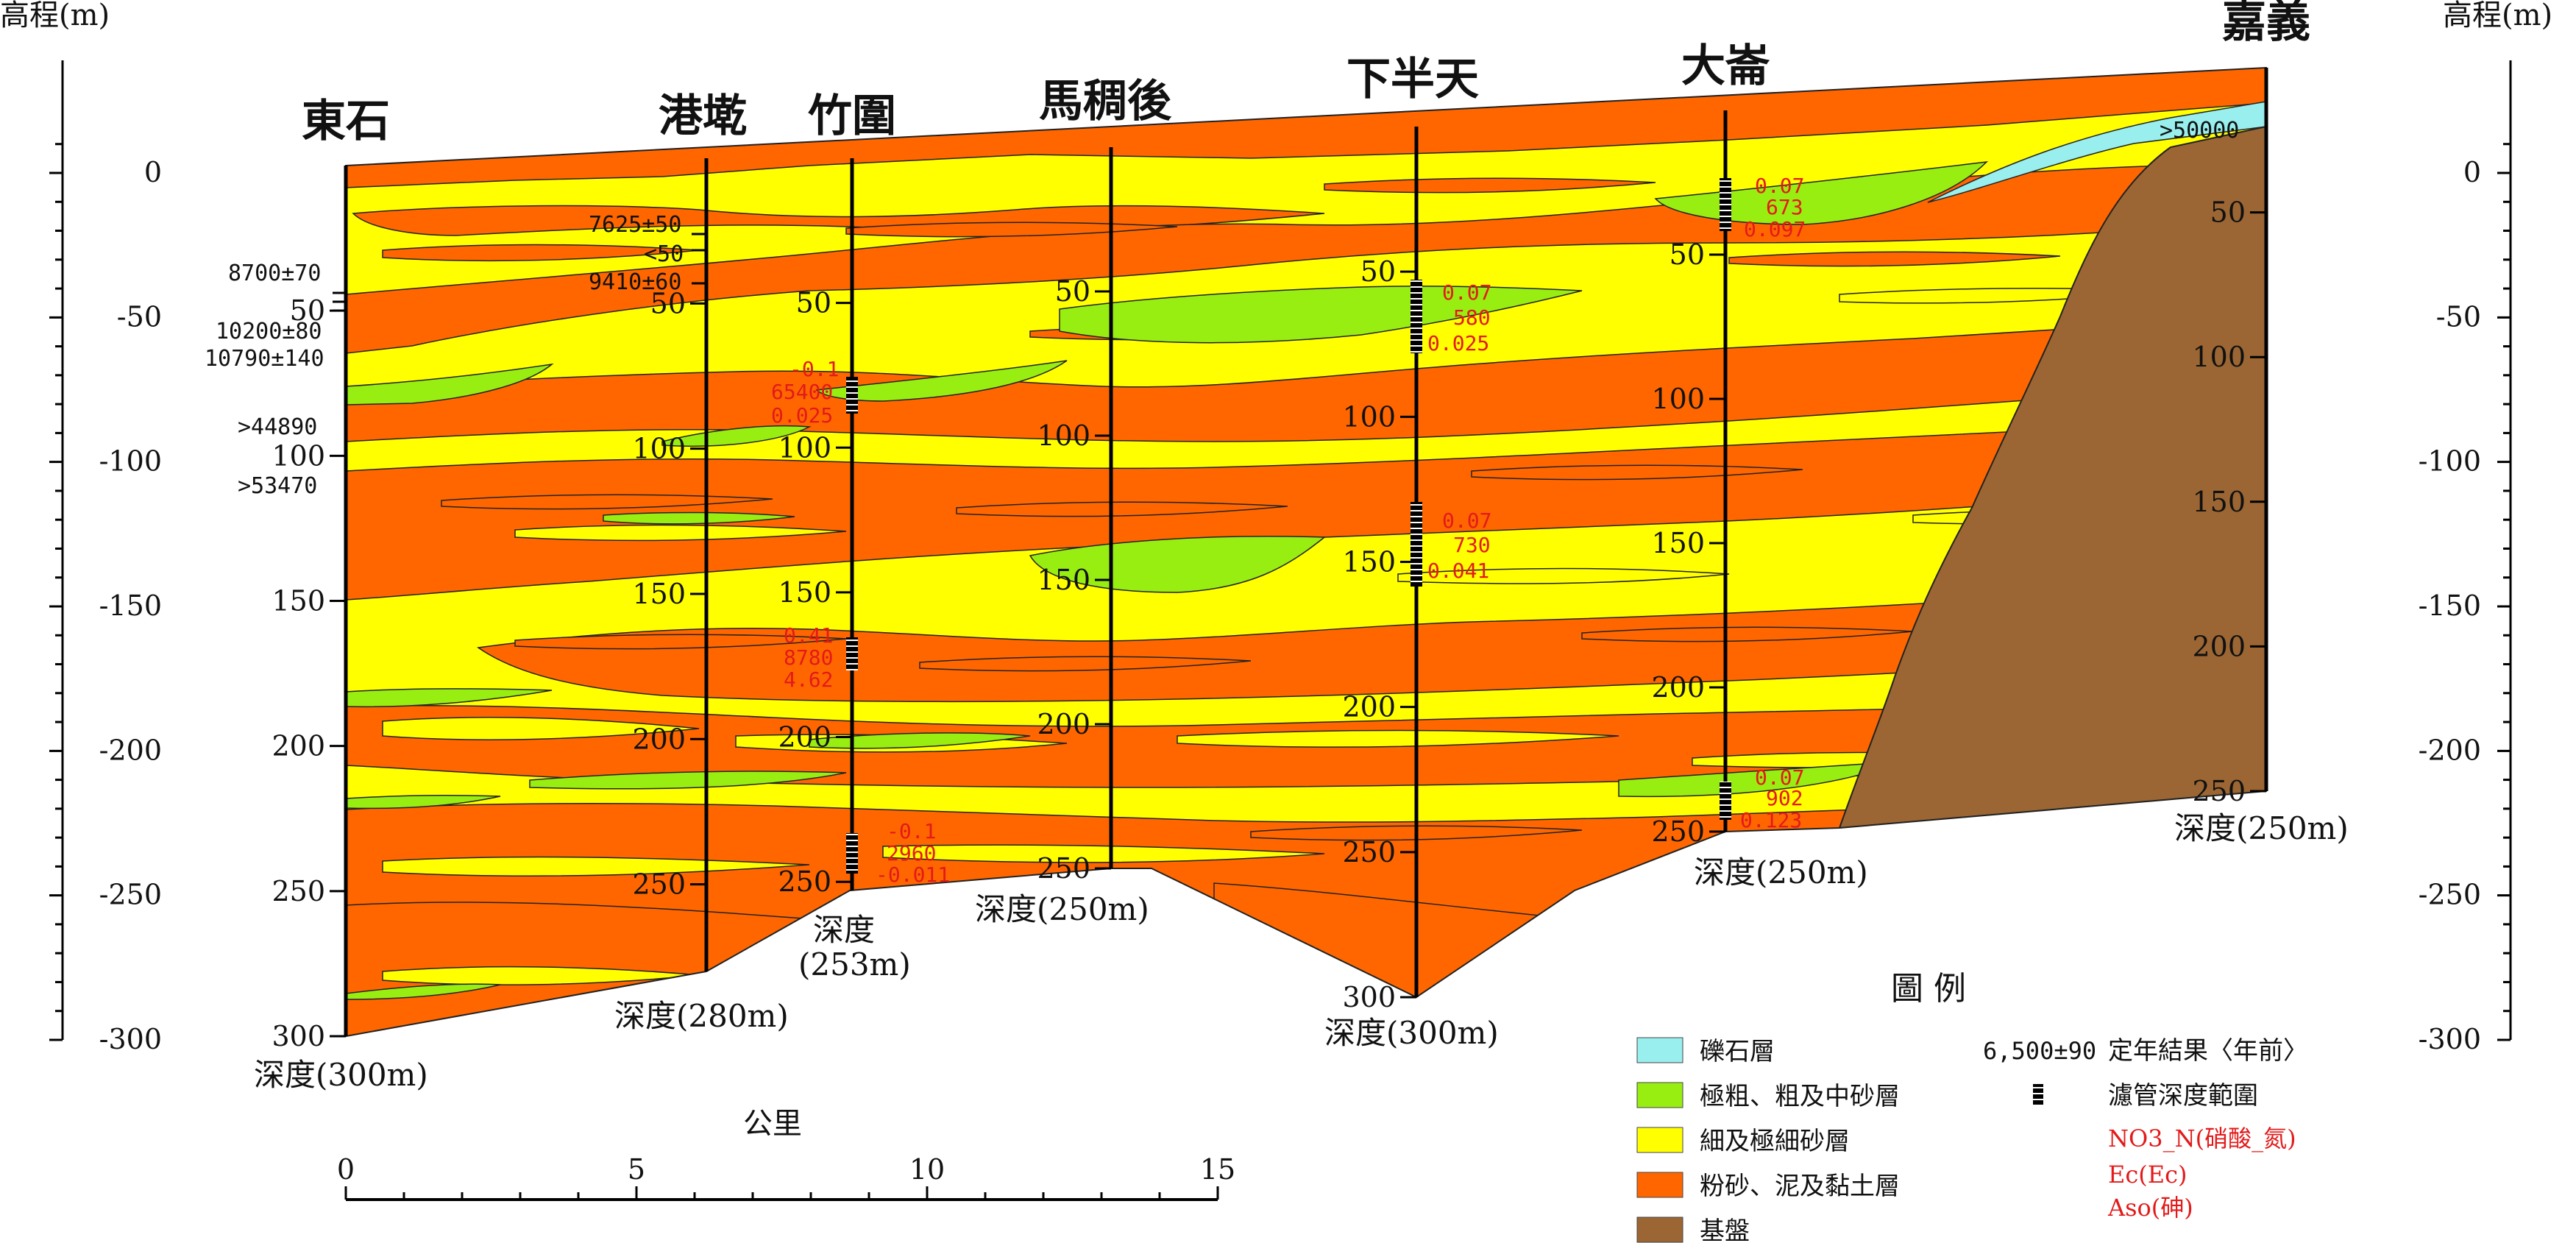  What do you see at coordinates (2497, 16) in the screenshot?
I see `elevation-axis-title-right: 高程(m)` at bounding box center [2497, 16].